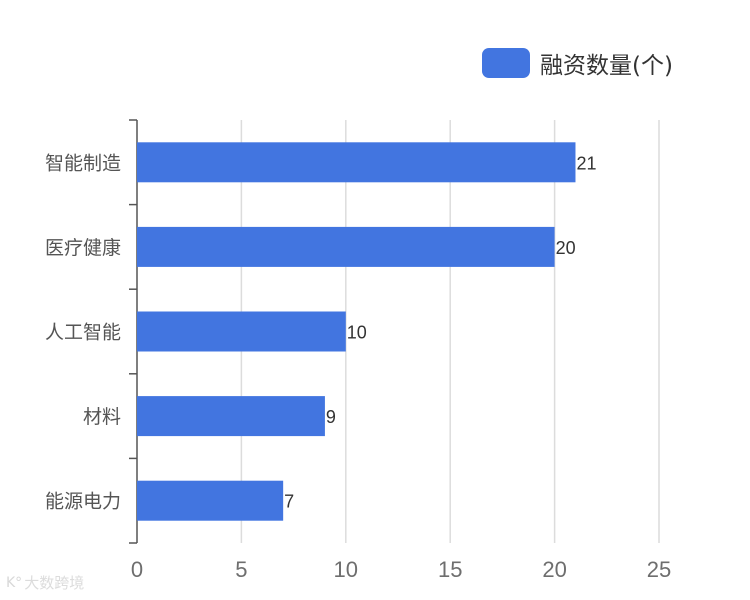 The height and width of the screenshot is (600, 750). I want to click on bar-value-label: 7, so click(289, 502).